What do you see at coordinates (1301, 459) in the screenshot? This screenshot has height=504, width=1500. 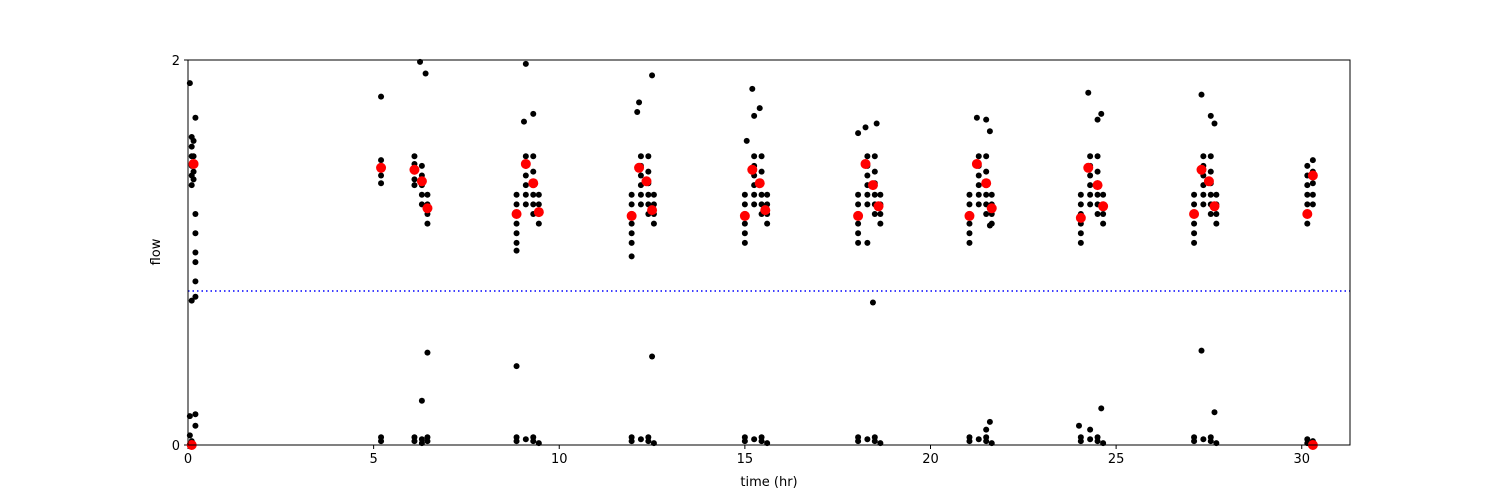 I see `x-tick-label: 30` at bounding box center [1301, 459].